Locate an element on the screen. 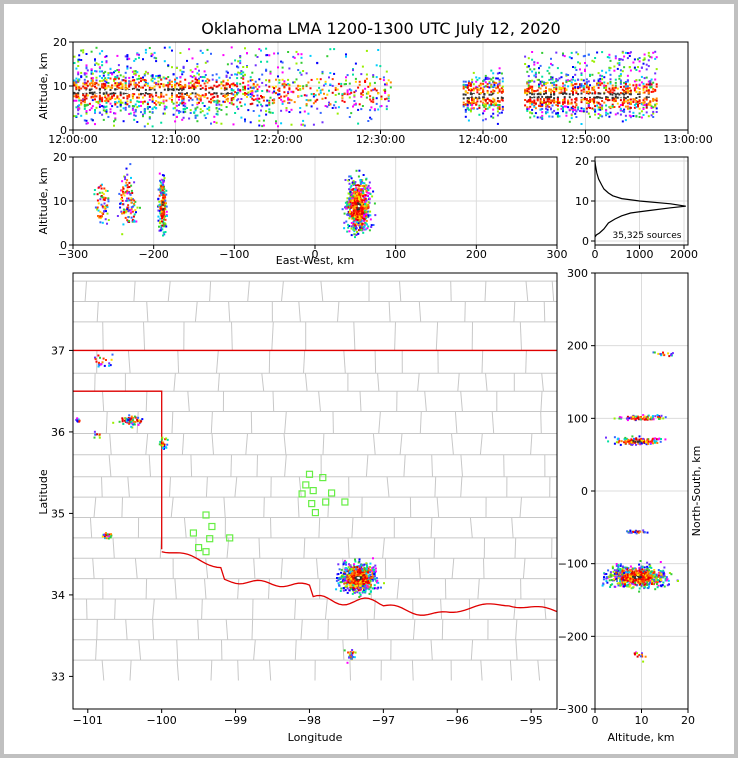 This screenshot has height=758, width=738. ew-xtick-label: 0 is located at coordinates (315, 254).